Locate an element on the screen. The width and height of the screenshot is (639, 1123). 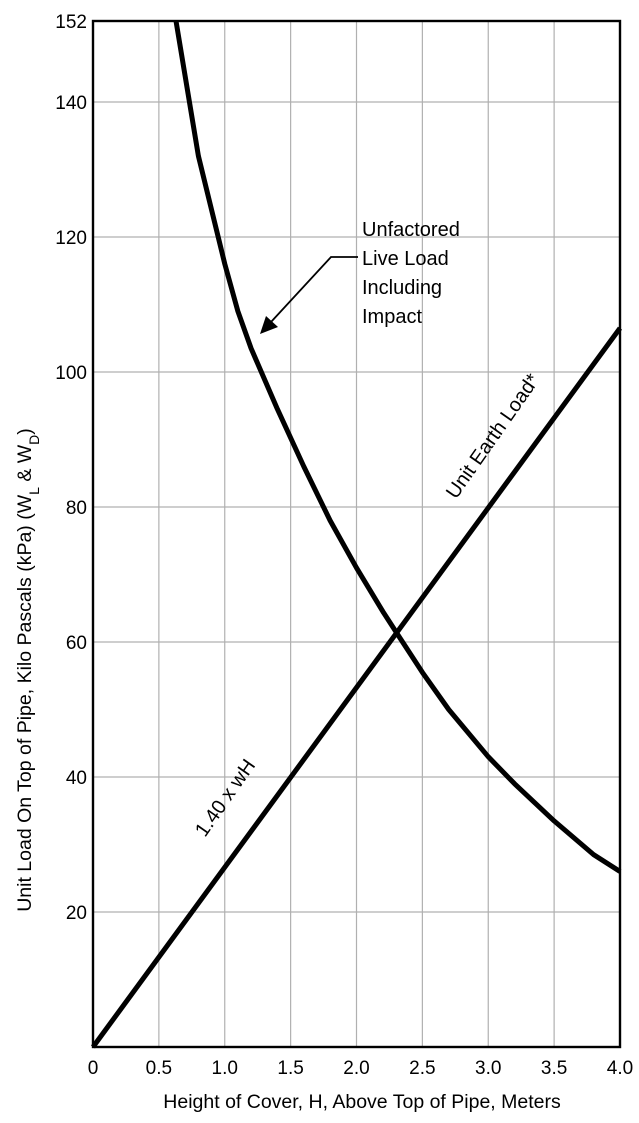
annotation-arrowhead is located at coordinates (269, 325).